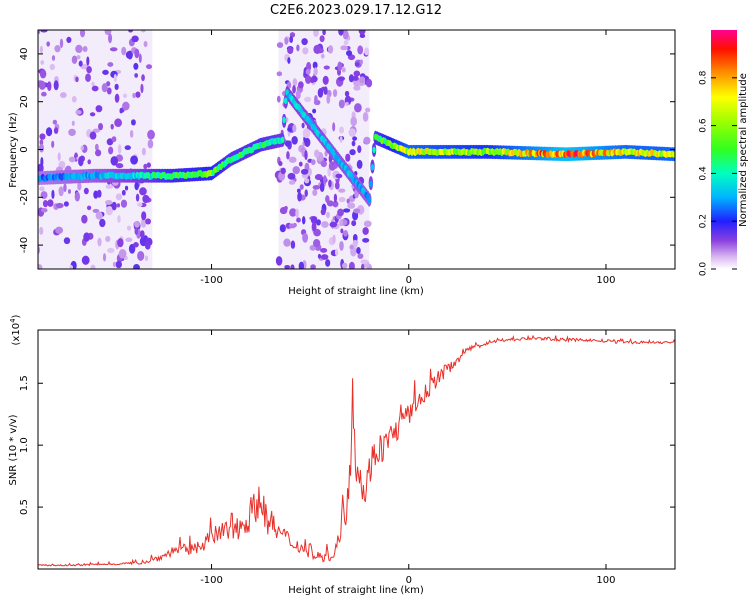 The image size is (750, 604). What do you see at coordinates (24, 507) in the screenshot?
I see `snr-ytick-label: 0.5` at bounding box center [24, 507].